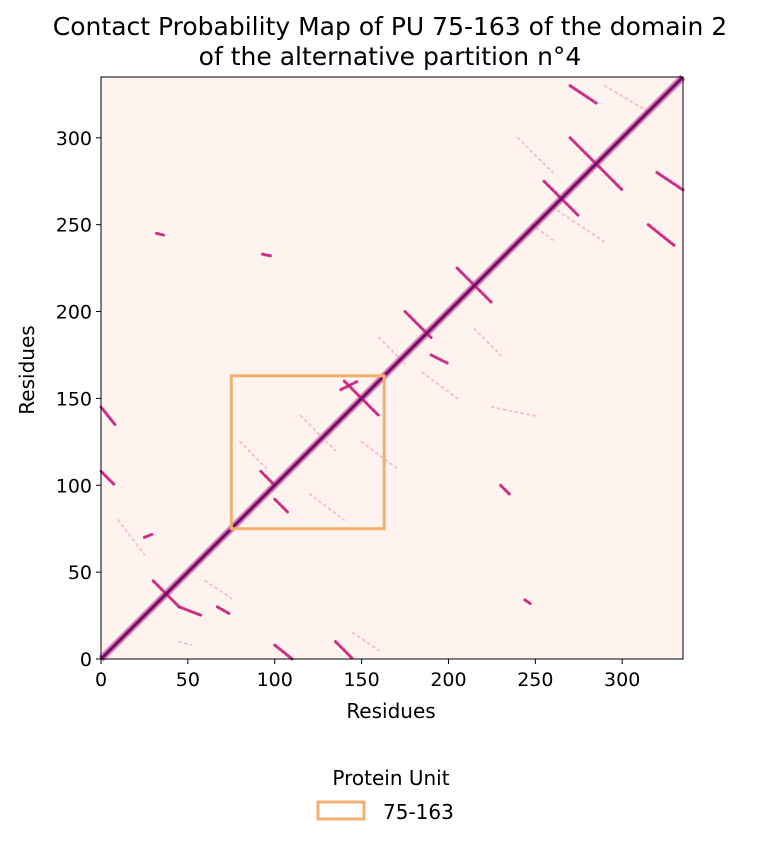 This screenshot has height=848, width=777. What do you see at coordinates (385, 795) in the screenshot?
I see `legend: Protein Unit 75-163` at bounding box center [385, 795].